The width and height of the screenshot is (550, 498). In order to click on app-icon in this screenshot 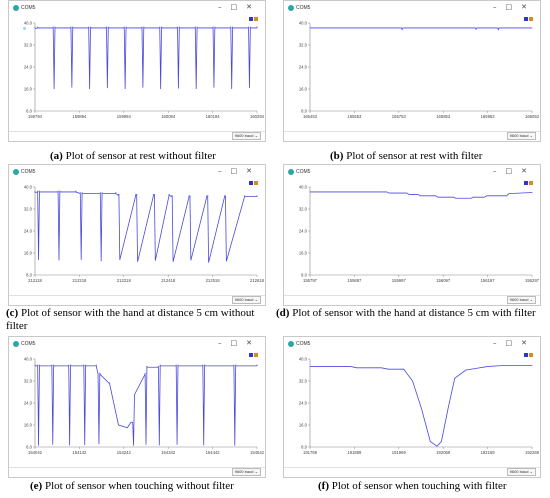, I will do `click(291, 172)`.